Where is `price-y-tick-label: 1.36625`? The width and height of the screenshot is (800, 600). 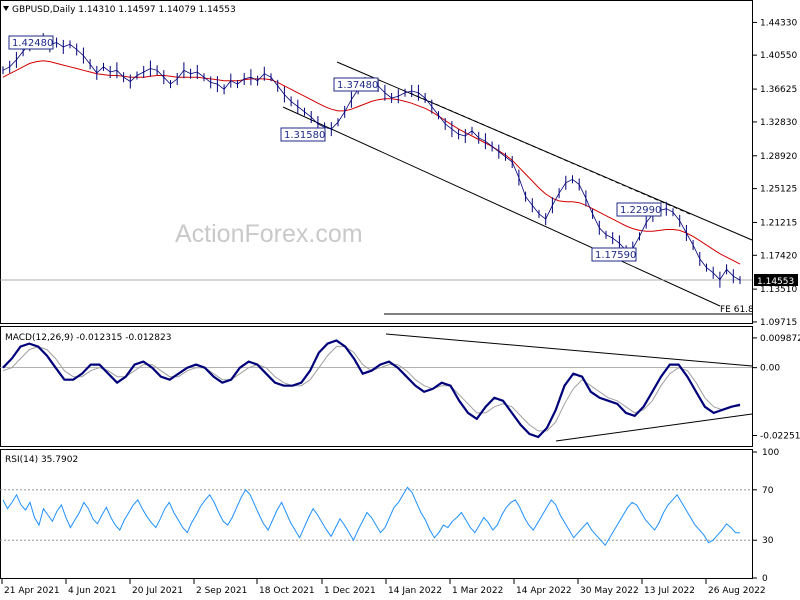 price-y-tick-label: 1.36625 is located at coordinates (778, 90).